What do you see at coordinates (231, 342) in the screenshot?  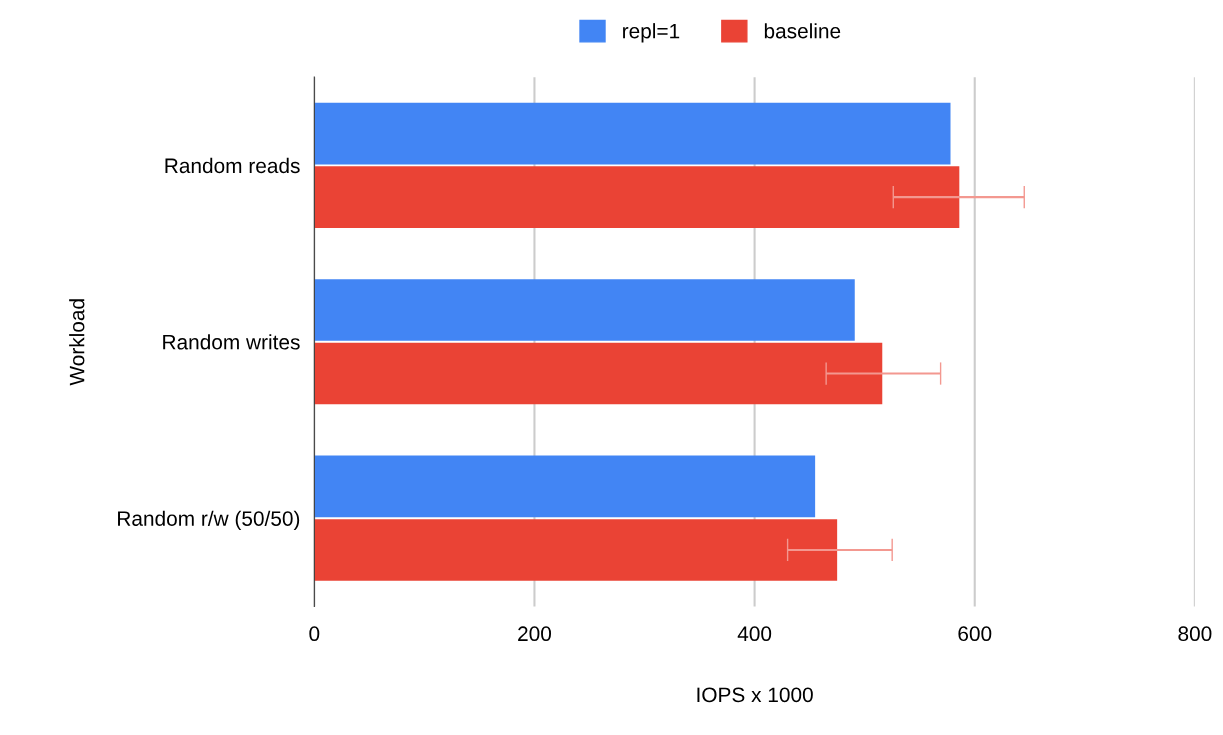 I see `y-tick-label: Random writes` at bounding box center [231, 342].